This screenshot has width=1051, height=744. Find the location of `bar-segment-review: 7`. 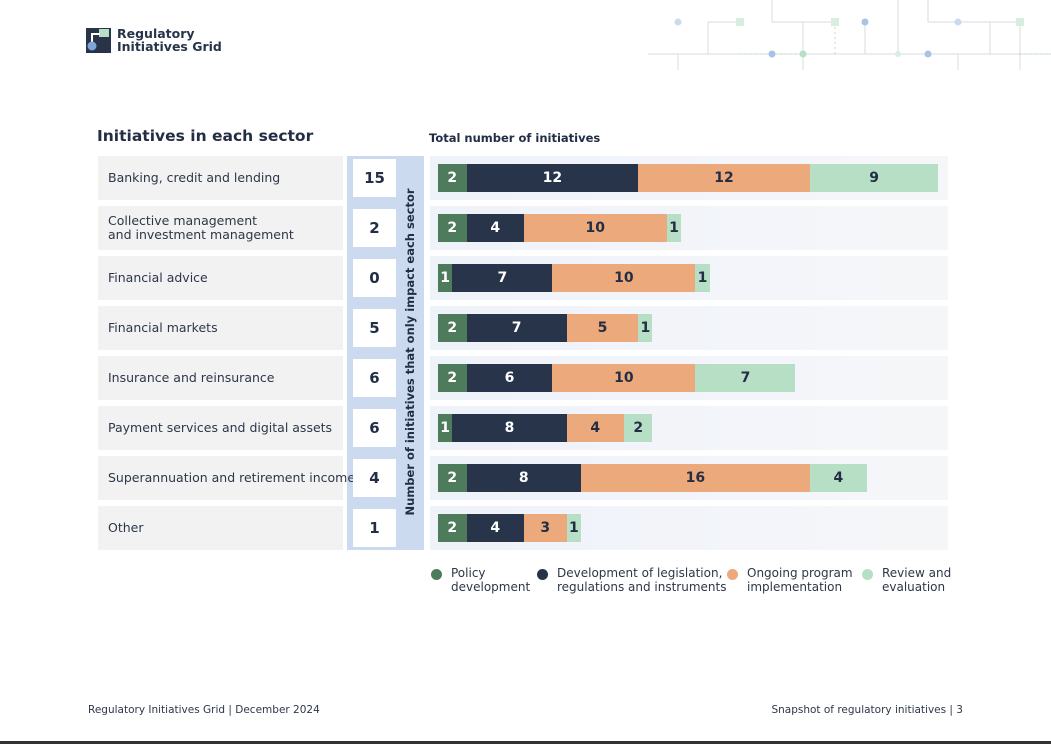

bar-segment-review: 7 is located at coordinates (745, 378).